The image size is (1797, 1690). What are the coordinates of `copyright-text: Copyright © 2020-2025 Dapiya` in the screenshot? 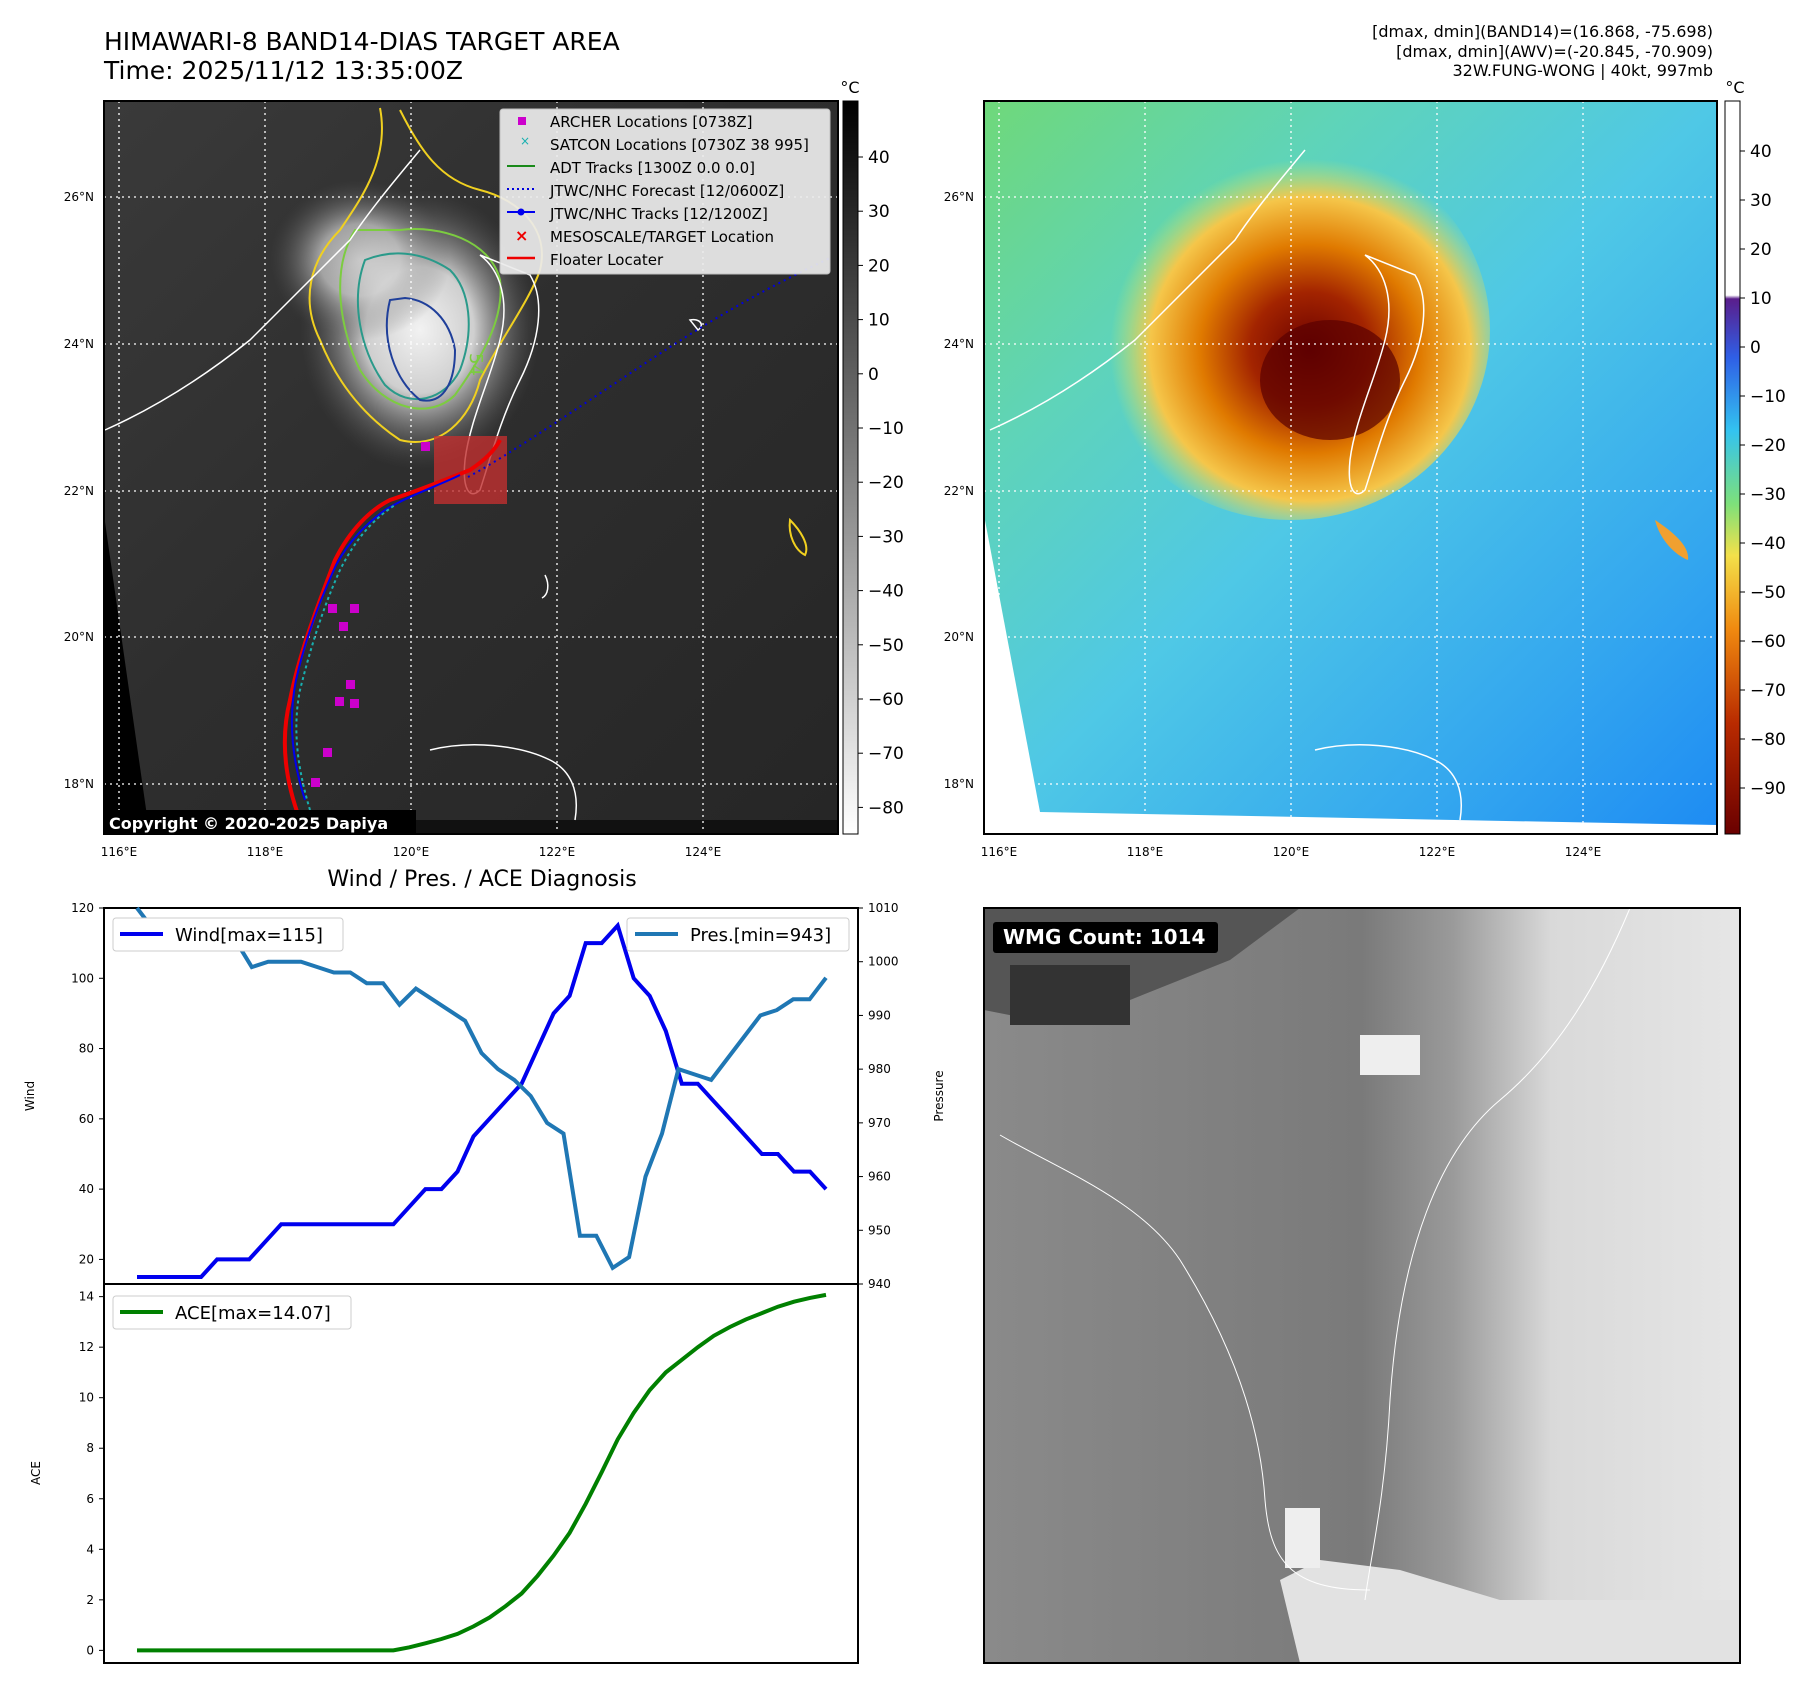 It's located at (248, 823).